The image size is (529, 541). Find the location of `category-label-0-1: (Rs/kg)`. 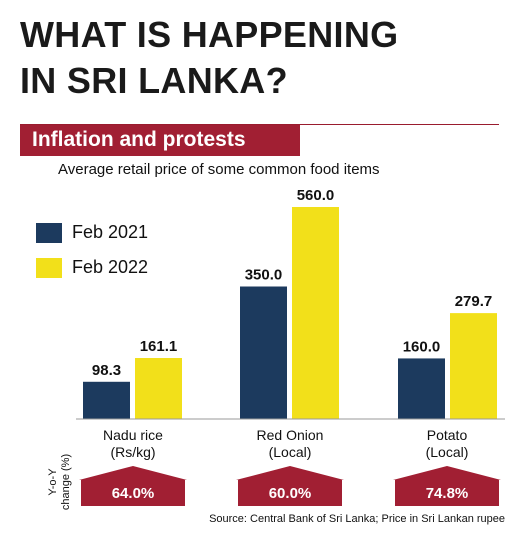

category-label-0-1: (Rs/kg) is located at coordinates (132, 452).